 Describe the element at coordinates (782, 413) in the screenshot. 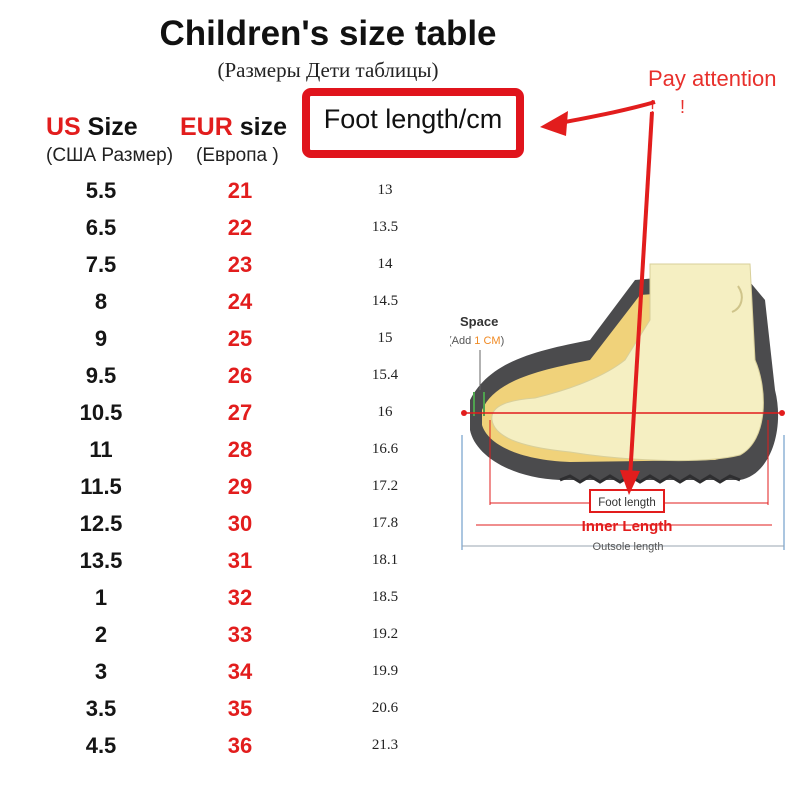

I see `heel-dot` at that location.